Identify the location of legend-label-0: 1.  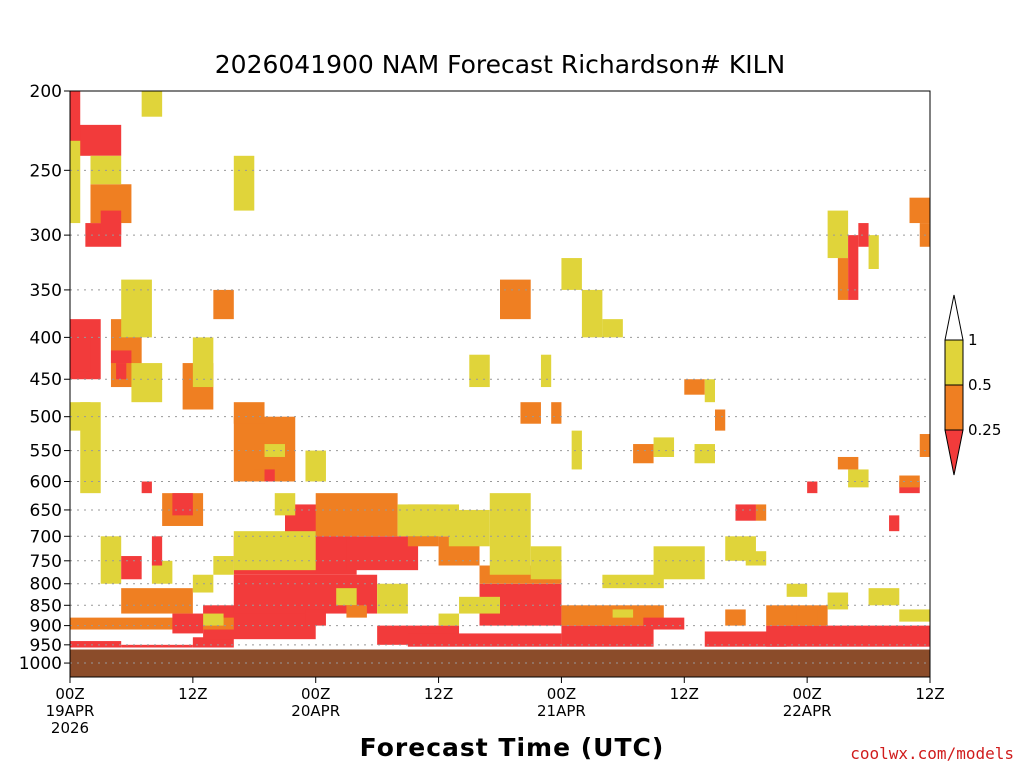
(973, 340).